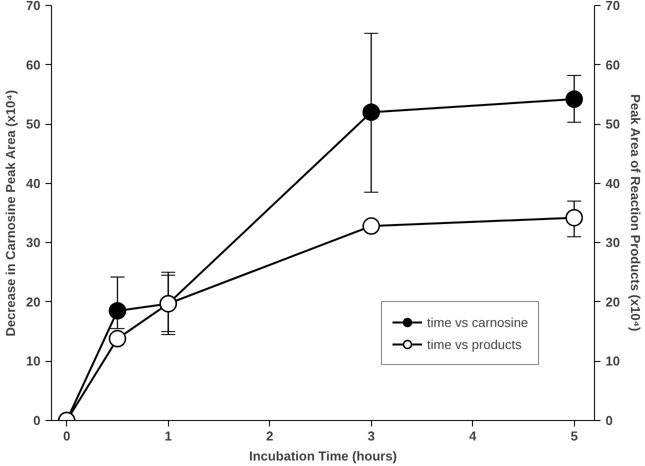 This screenshot has width=645, height=466. I want to click on y2-tick-label: 60, so click(613, 64).